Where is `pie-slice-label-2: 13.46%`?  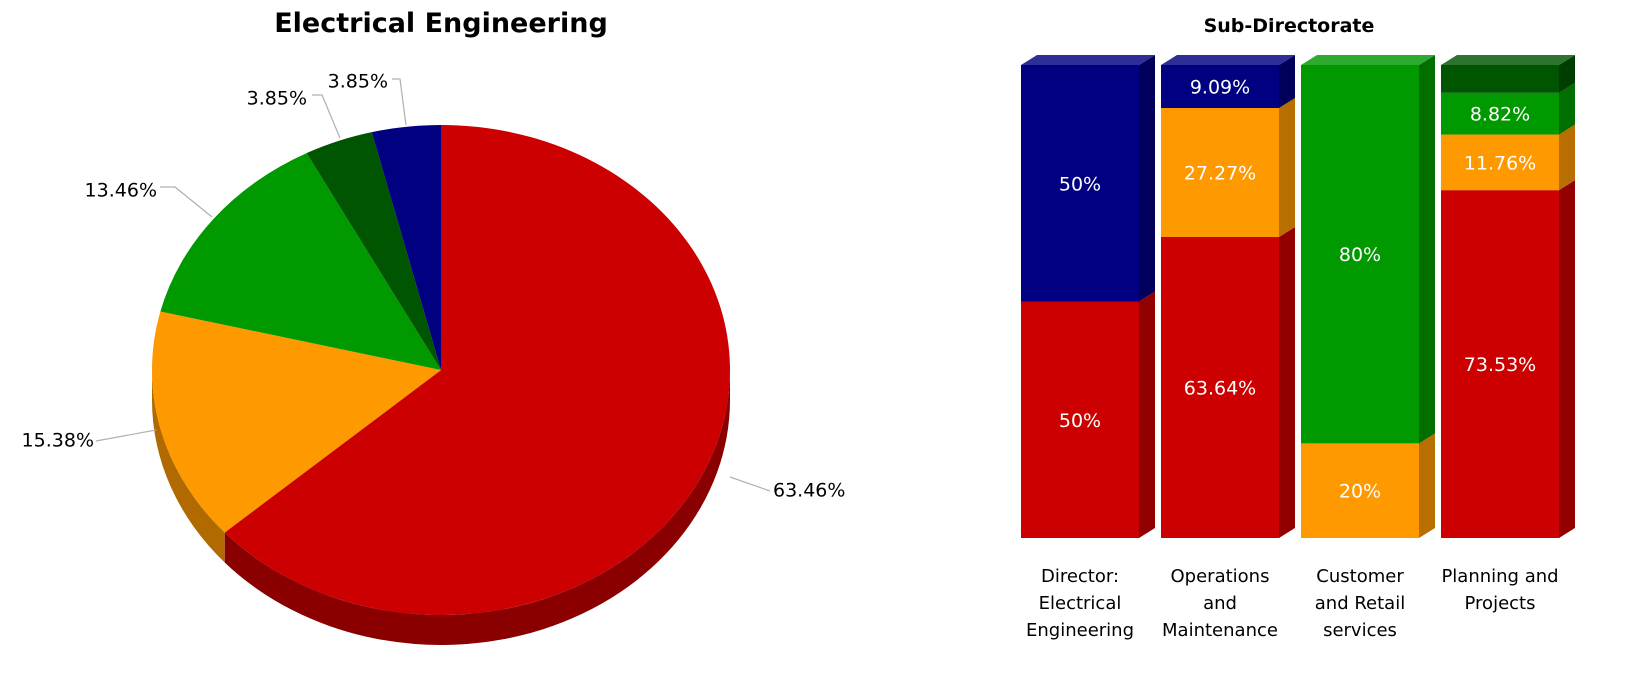
pie-slice-label-2: 13.46% is located at coordinates (121, 191).